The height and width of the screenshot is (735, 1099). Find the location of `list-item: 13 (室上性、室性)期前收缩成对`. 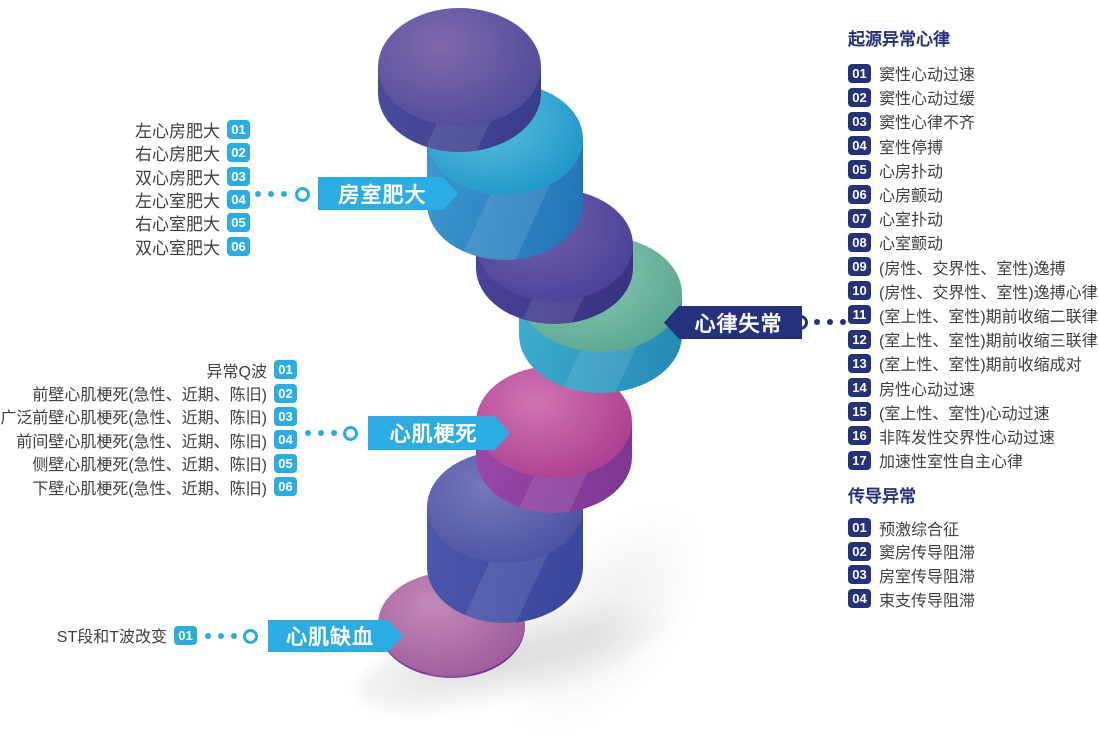

list-item: 13 (室上性、室性)期前收缩成对 is located at coordinates (973, 363).